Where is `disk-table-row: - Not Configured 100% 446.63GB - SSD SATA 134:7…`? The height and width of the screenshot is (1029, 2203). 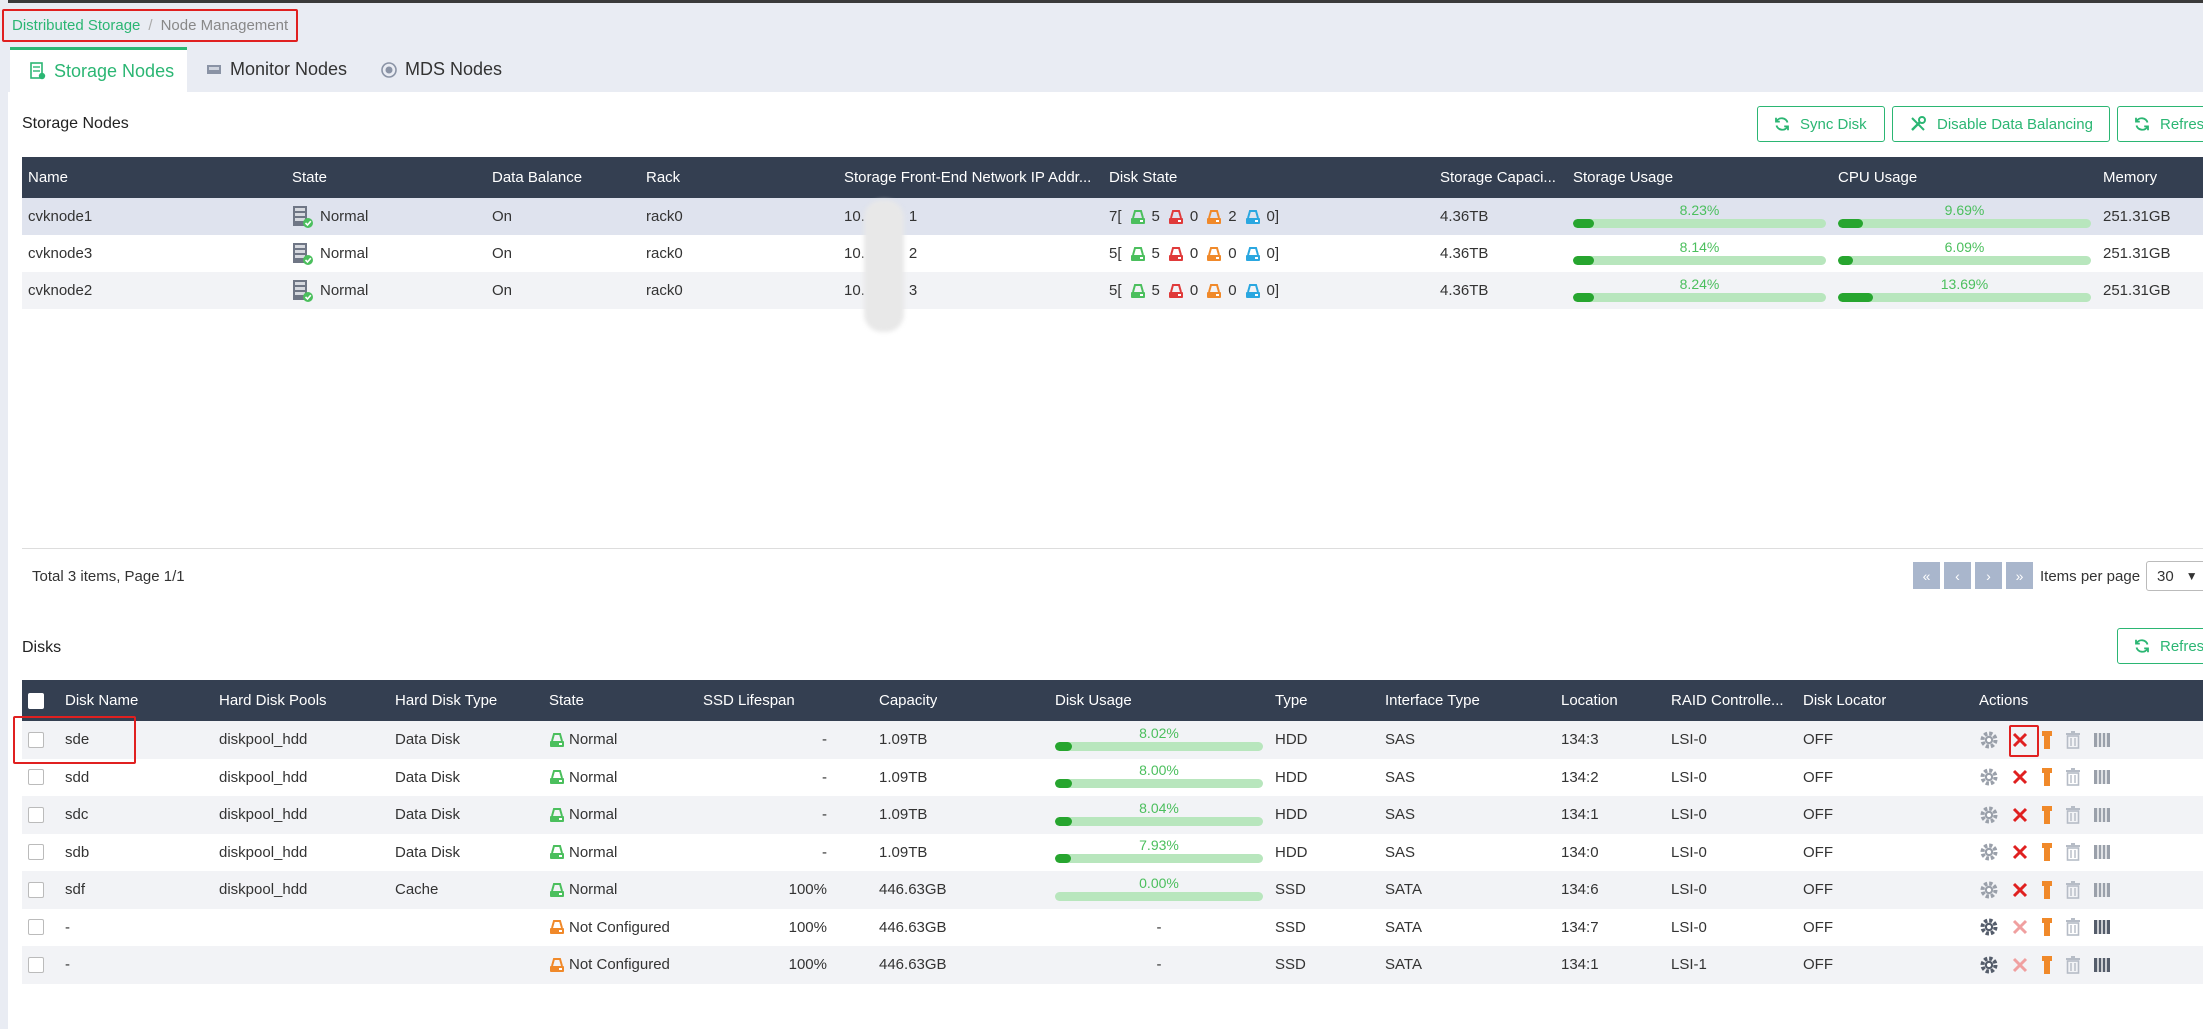 disk-table-row: - Not Configured 100% 446.63GB - SSD SATA 134:7… is located at coordinates (1112, 928).